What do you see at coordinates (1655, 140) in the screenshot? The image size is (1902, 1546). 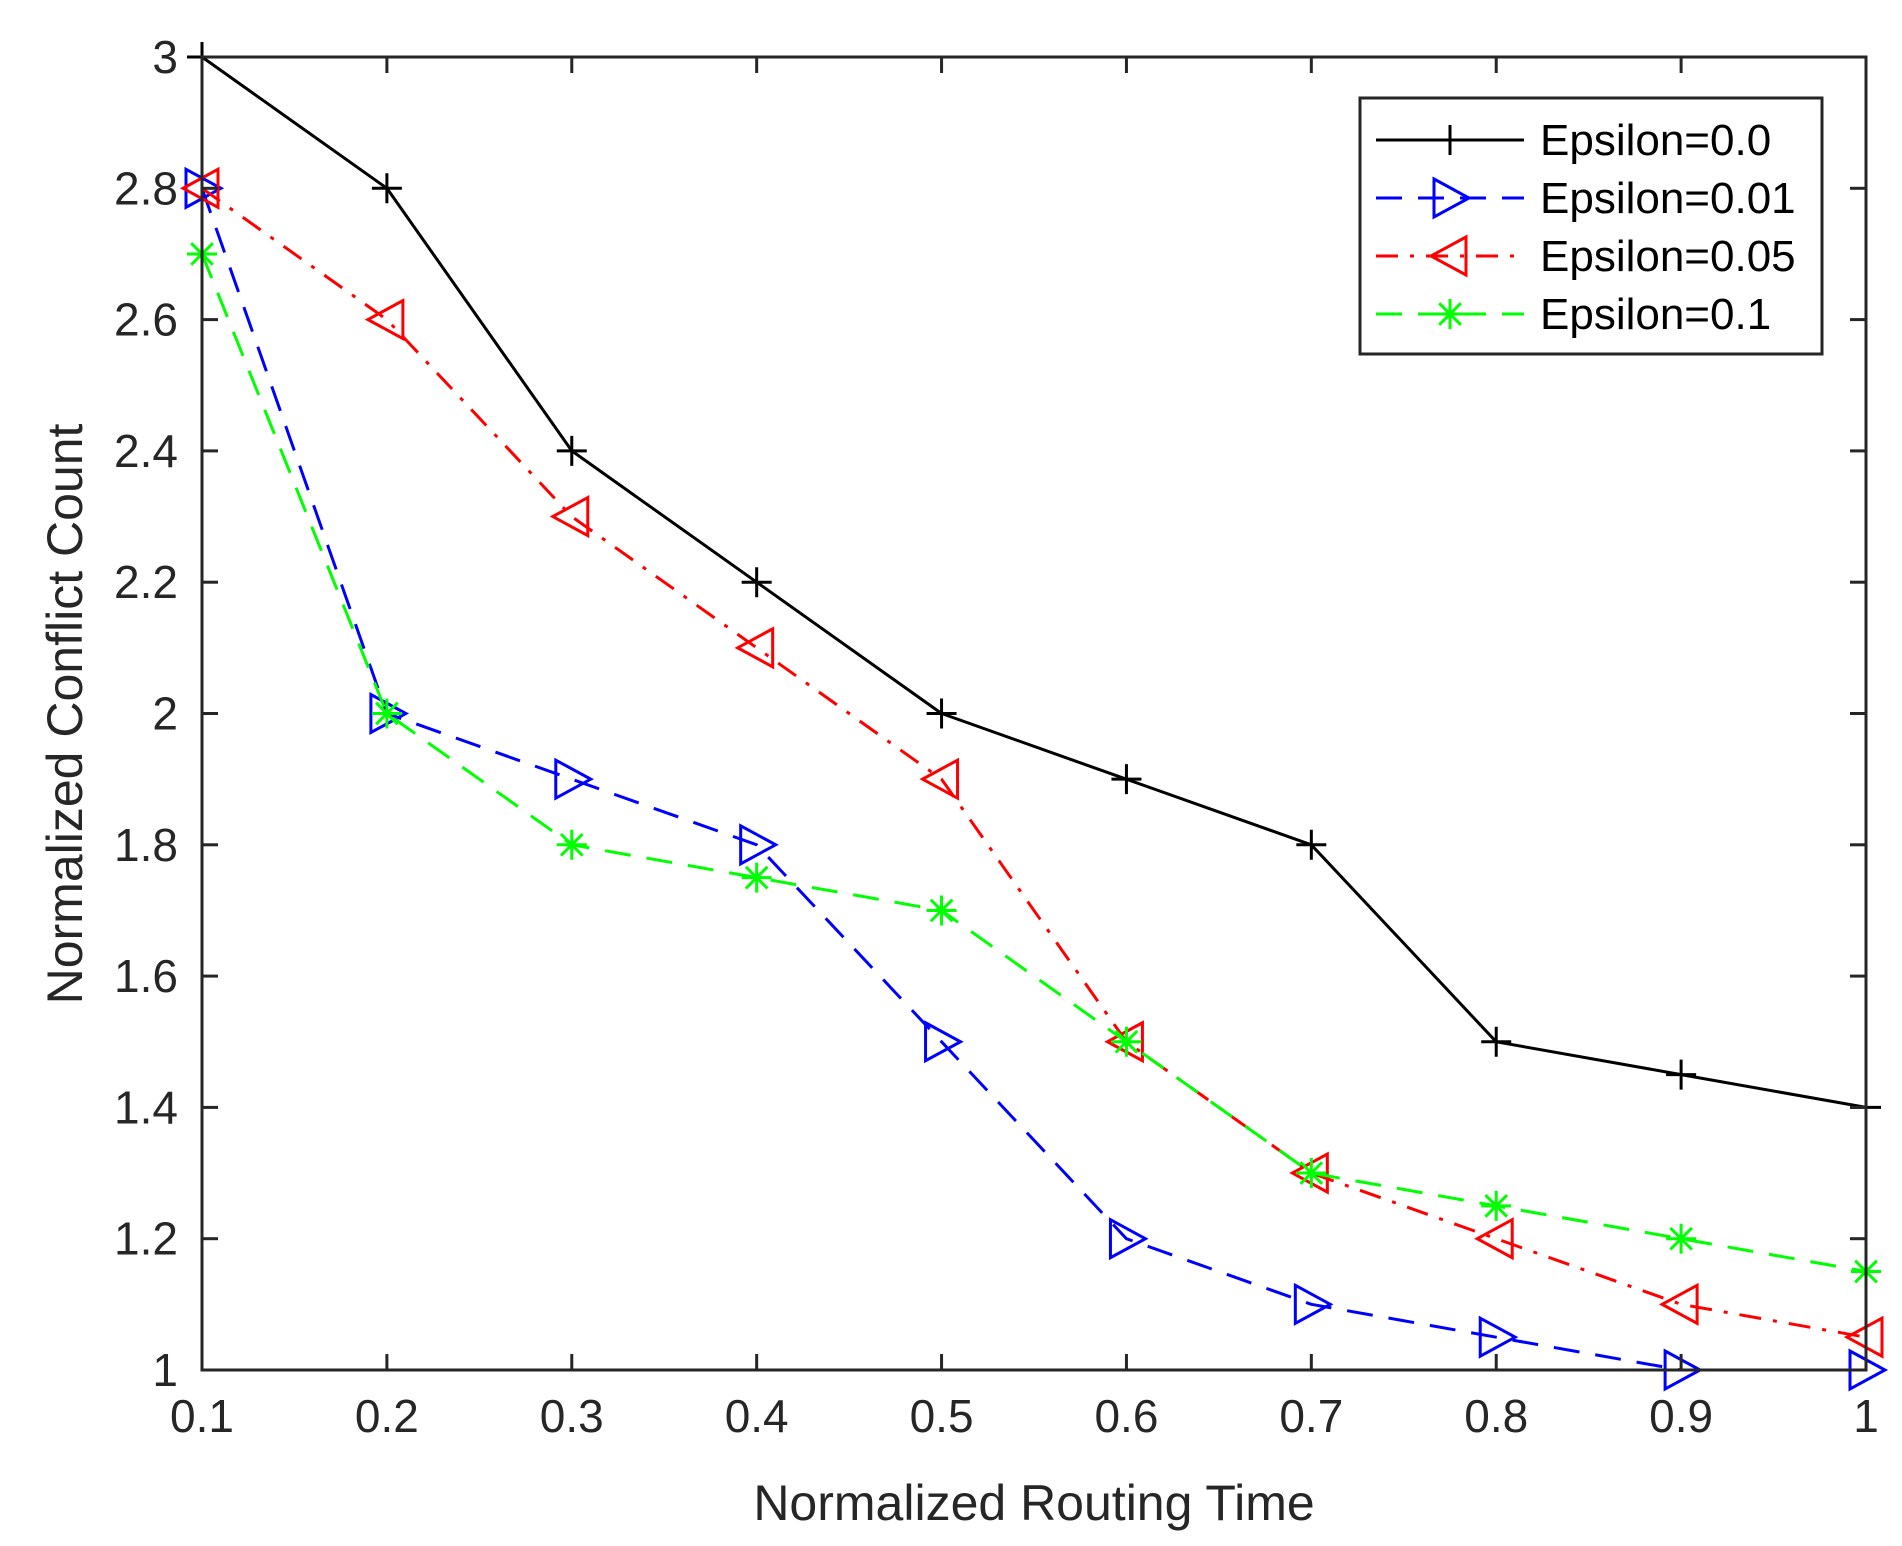 I see `legend-label-0: Epsilon=0.0` at bounding box center [1655, 140].